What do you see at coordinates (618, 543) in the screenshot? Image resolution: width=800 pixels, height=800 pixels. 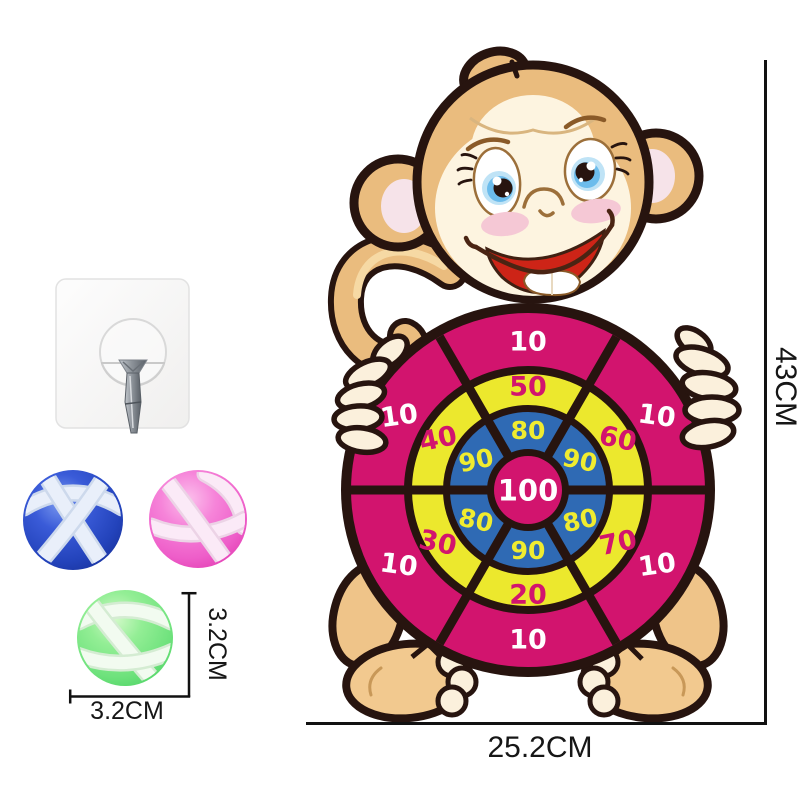 I see `score-label: 70` at bounding box center [618, 543].